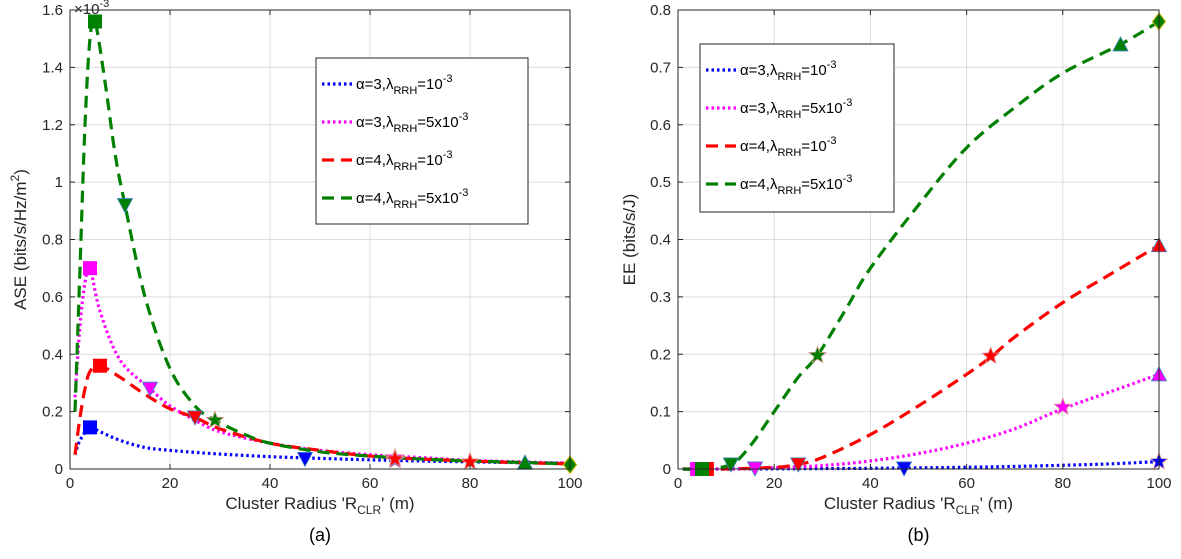 This screenshot has width=1181, height=559. I want to click on y-axis-label: EE (bits/s/J), so click(629, 240).